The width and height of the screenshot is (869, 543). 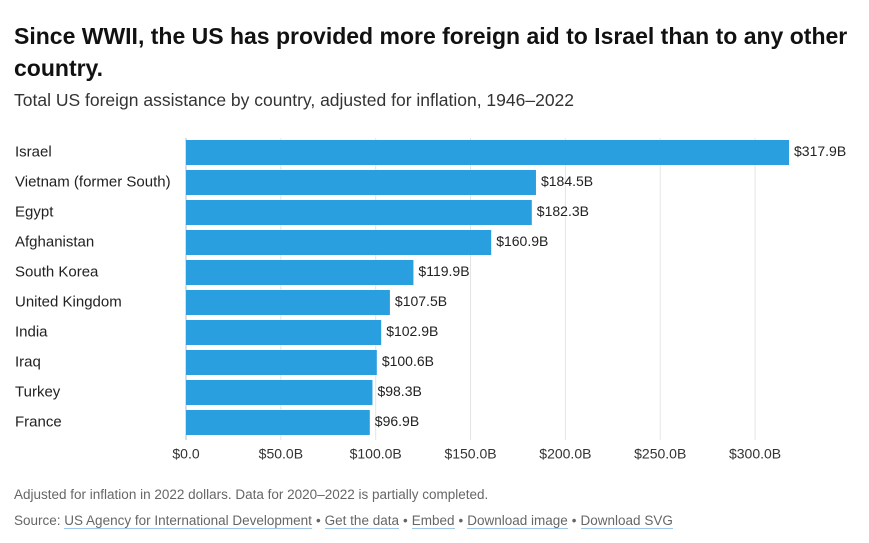 I want to click on data-label: $100.6B, so click(x=408, y=361).